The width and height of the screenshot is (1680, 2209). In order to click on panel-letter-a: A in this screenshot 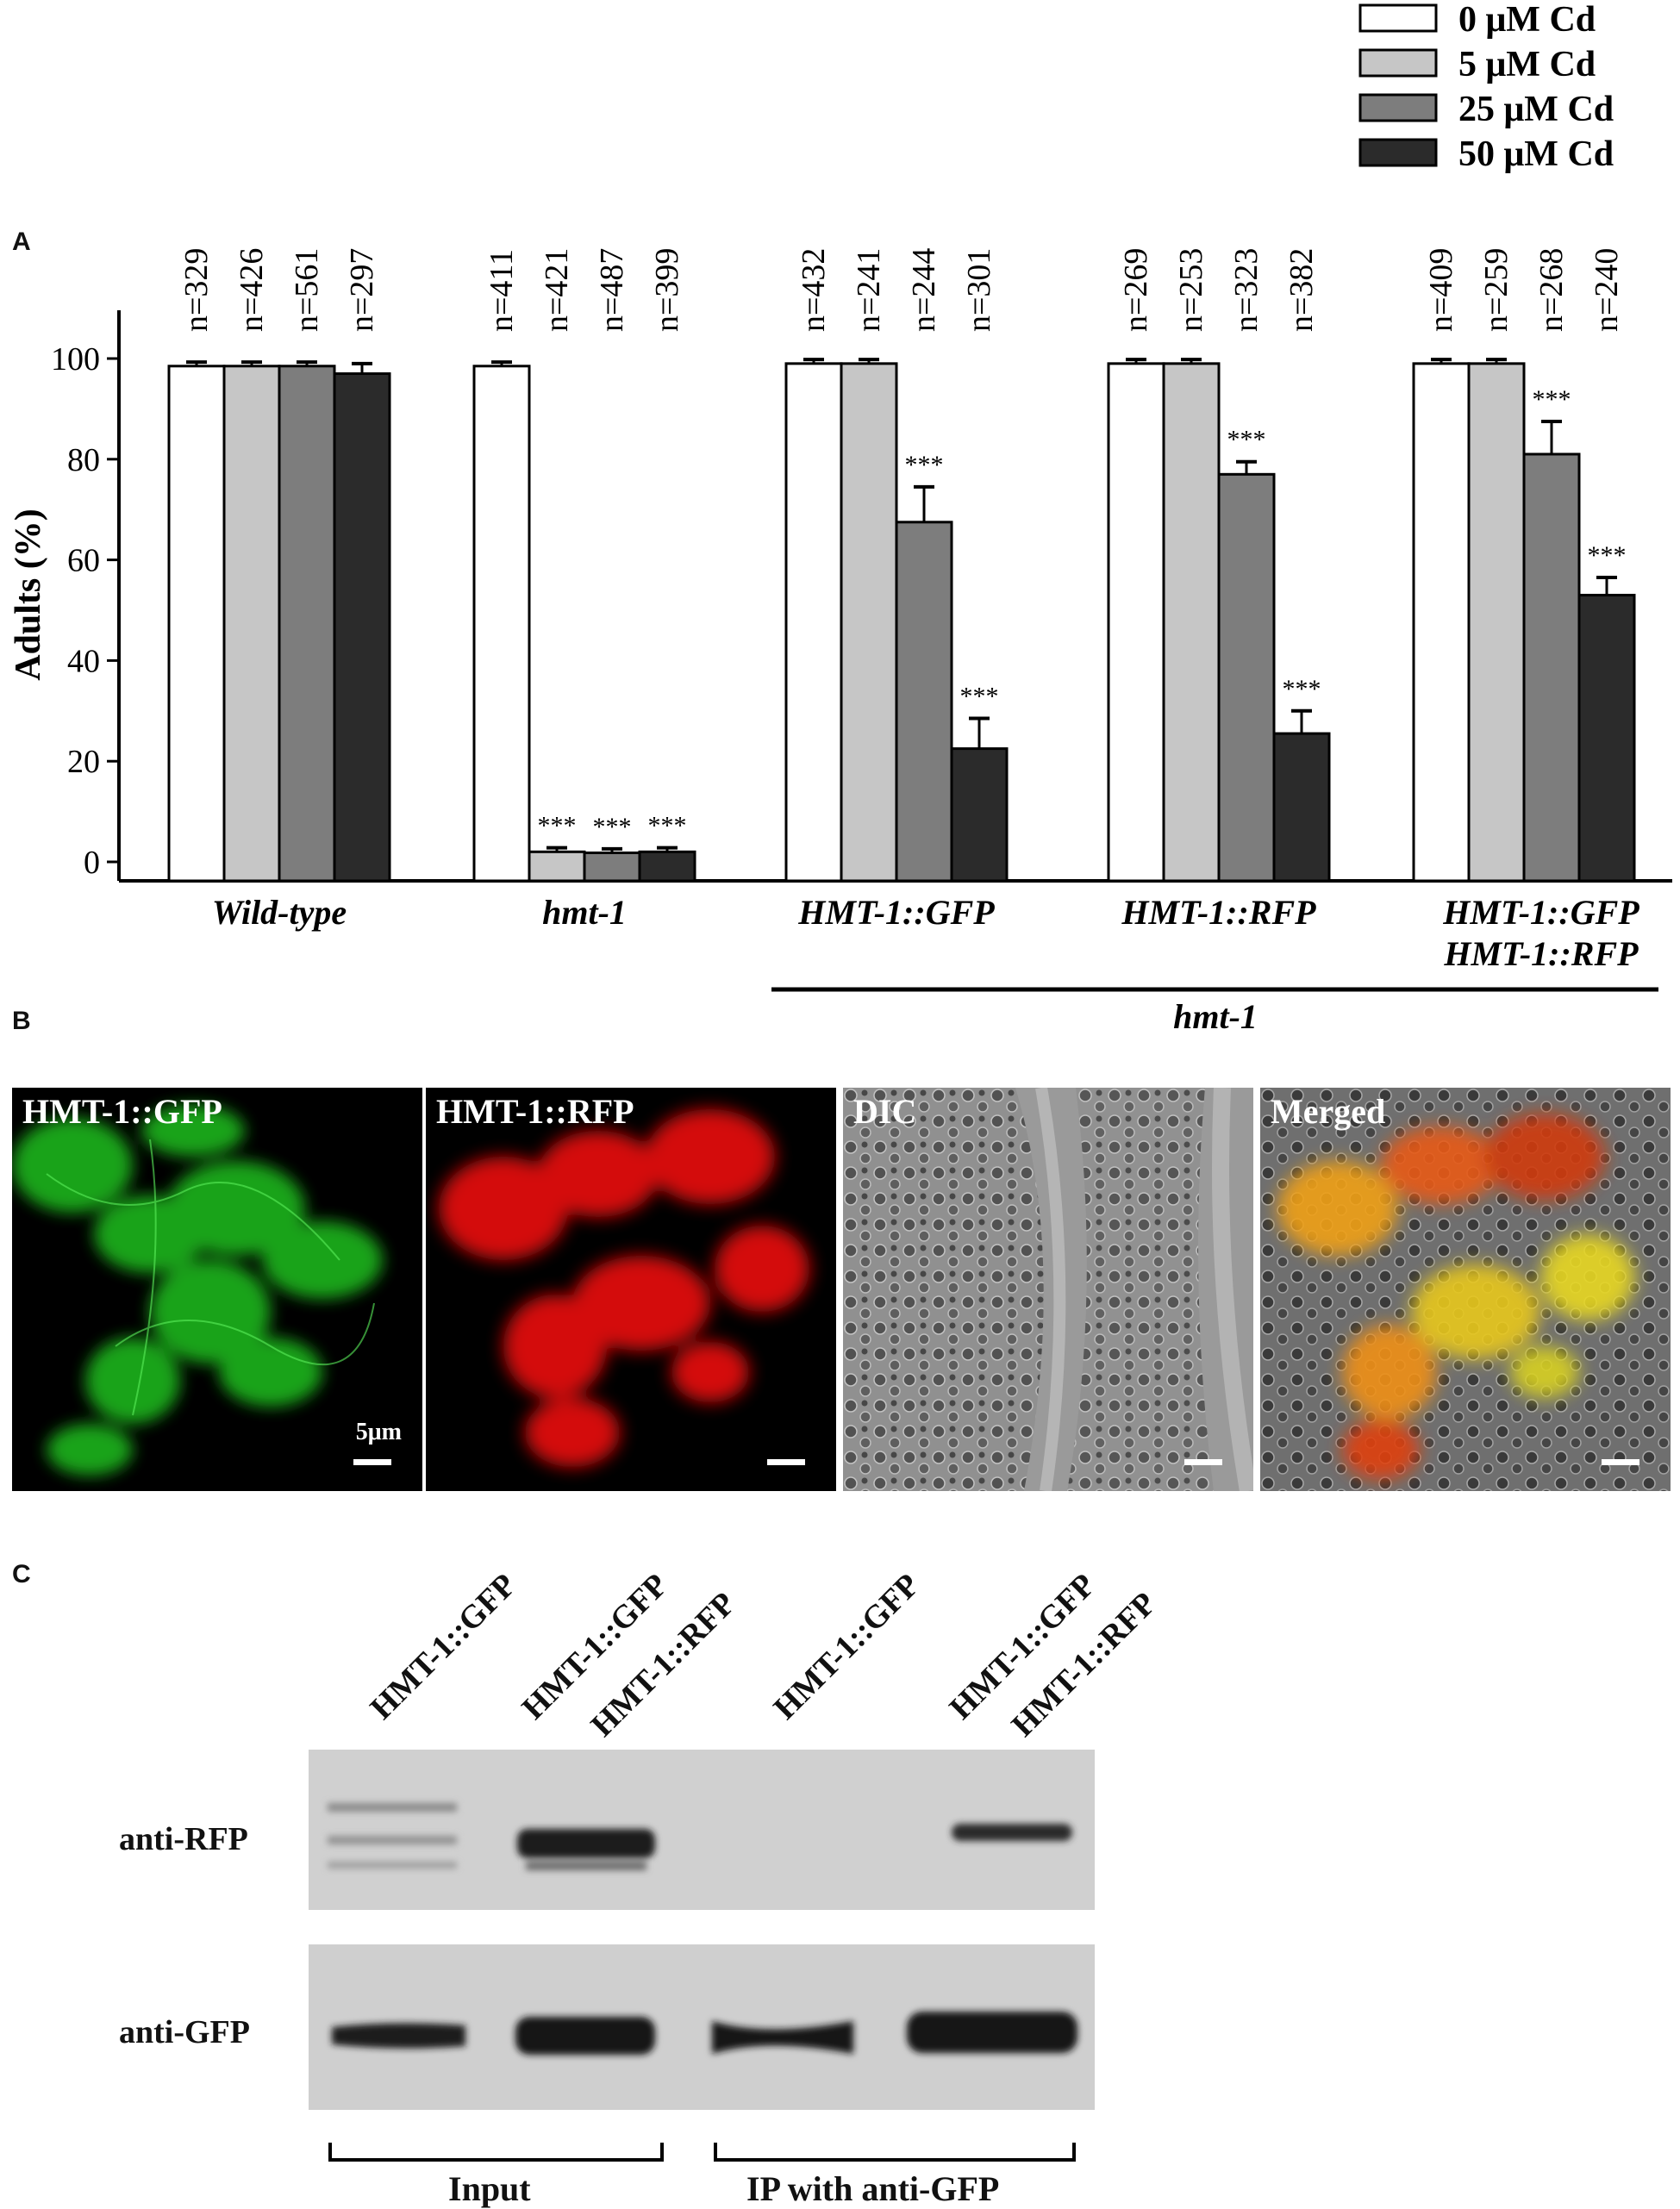, I will do `click(21, 242)`.